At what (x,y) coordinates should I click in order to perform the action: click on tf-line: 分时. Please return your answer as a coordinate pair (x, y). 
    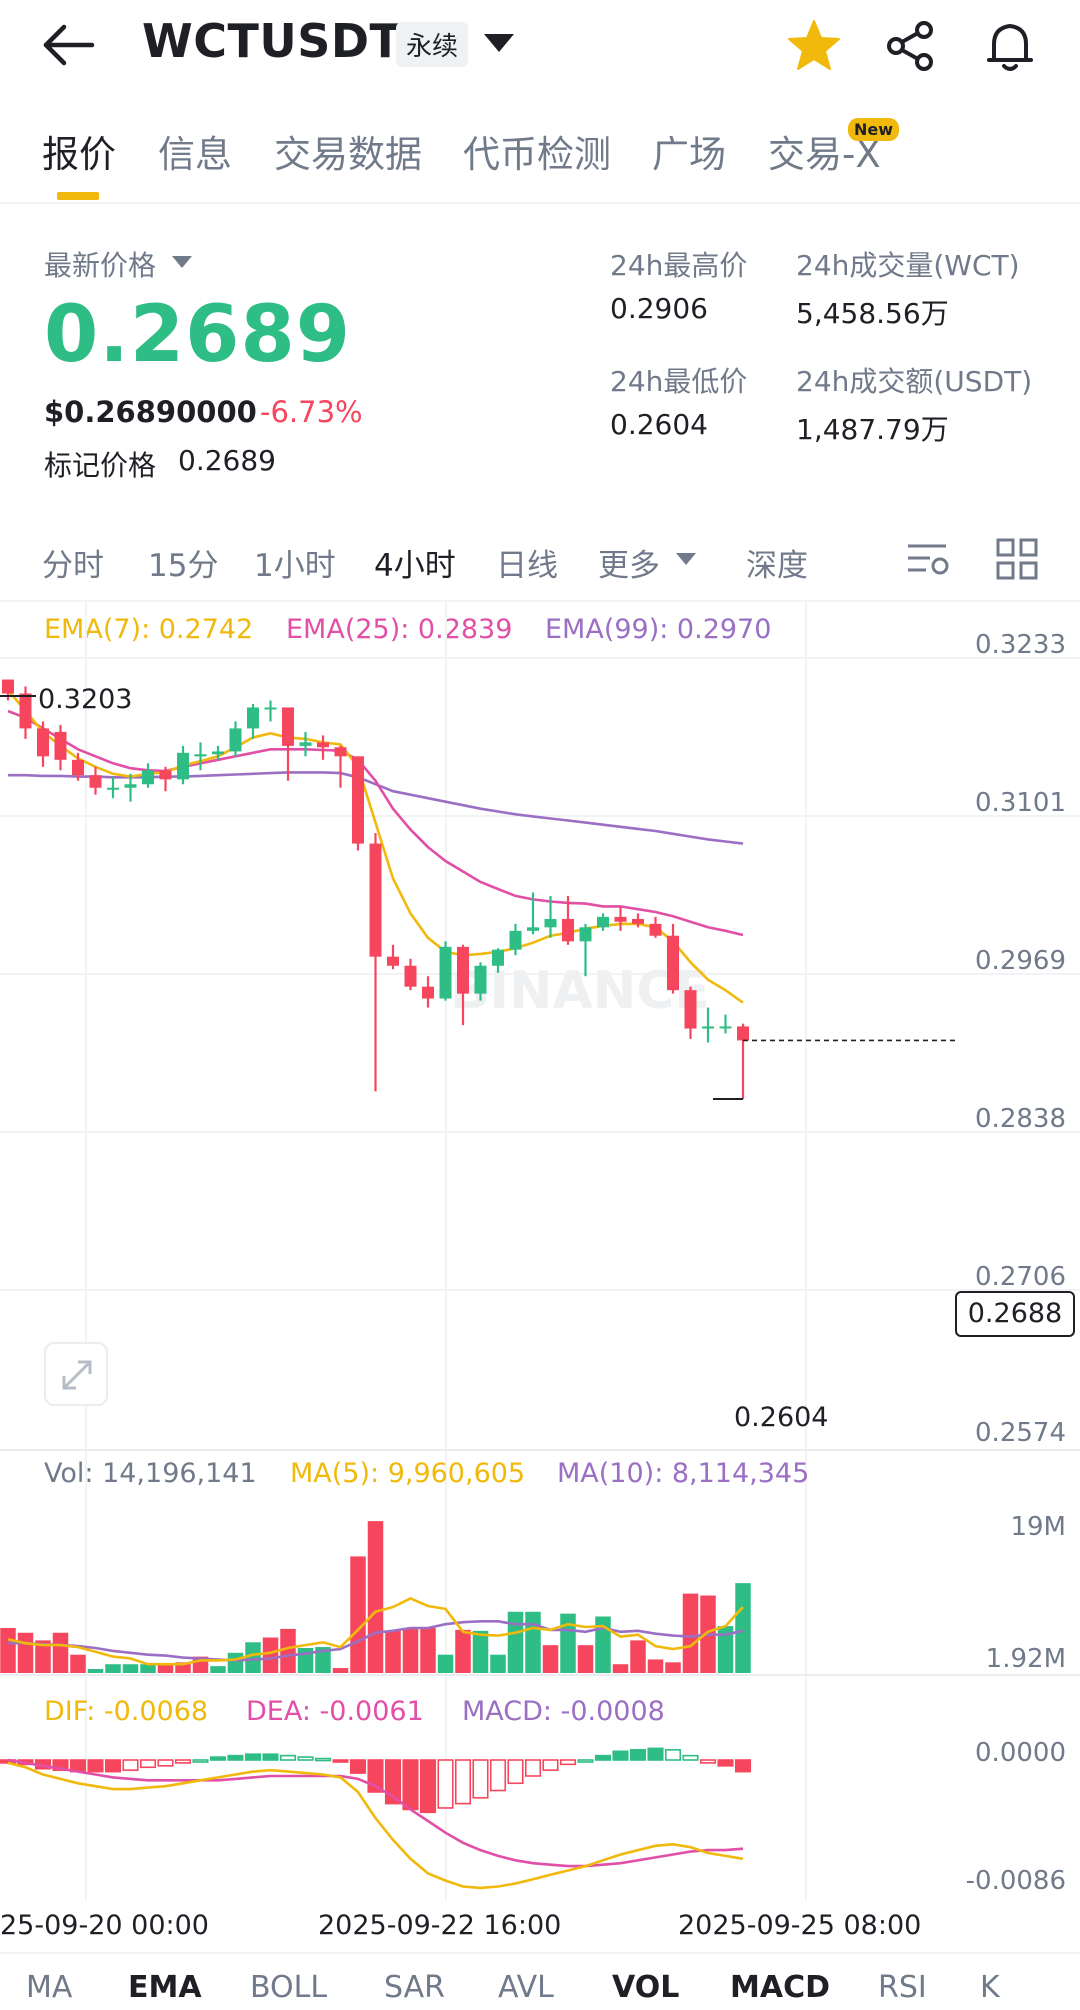
    Looking at the image, I should click on (73, 566).